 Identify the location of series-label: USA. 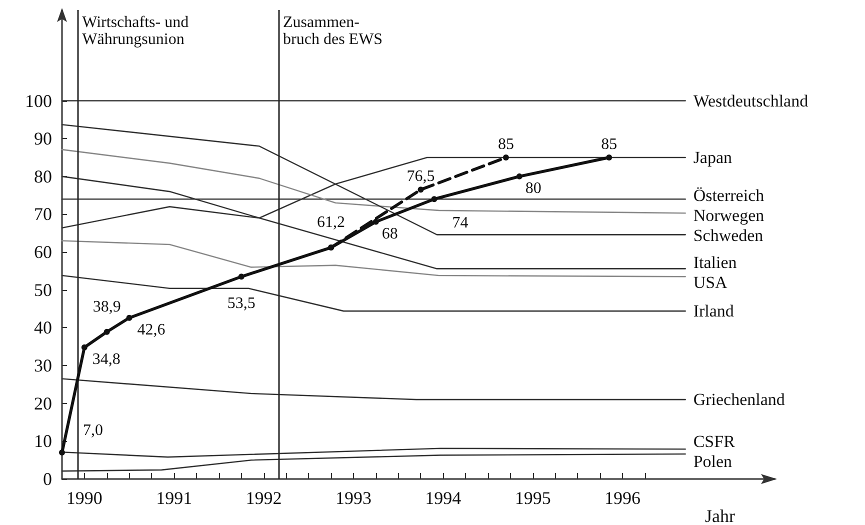
(710, 282).